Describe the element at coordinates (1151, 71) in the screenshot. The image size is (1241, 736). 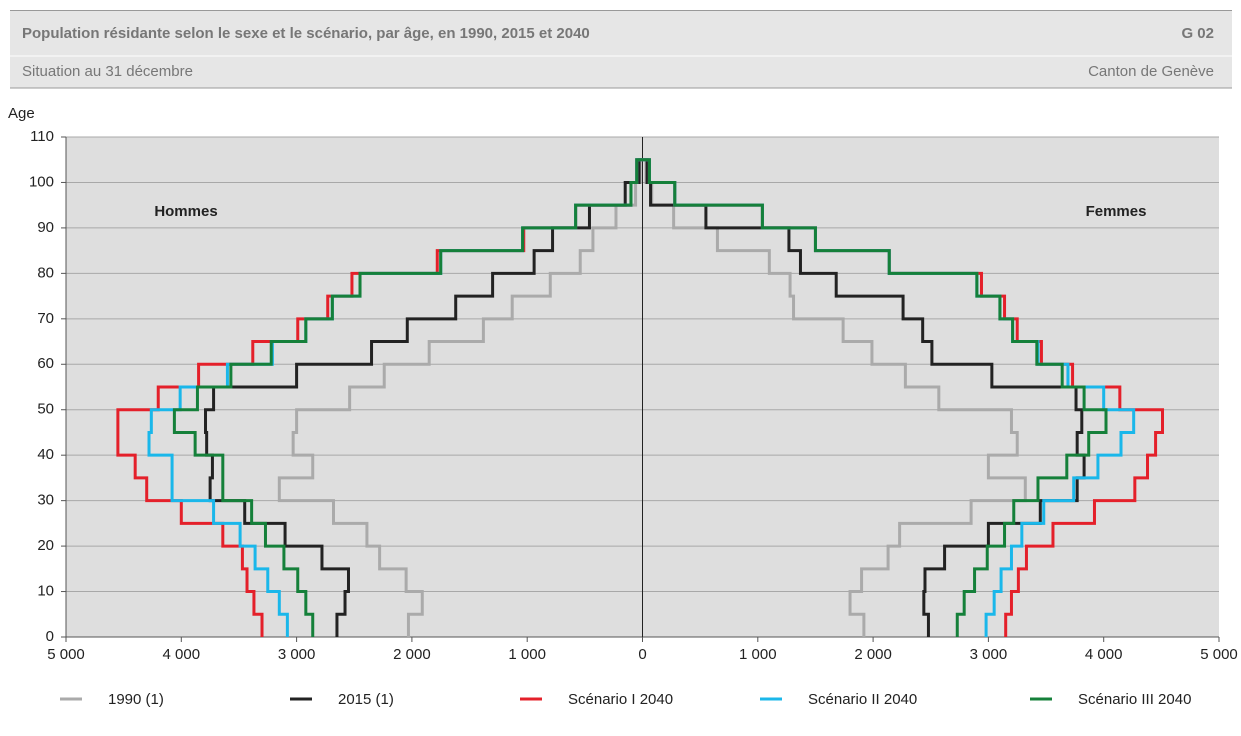
I see `region: Canton de Genève` at that location.